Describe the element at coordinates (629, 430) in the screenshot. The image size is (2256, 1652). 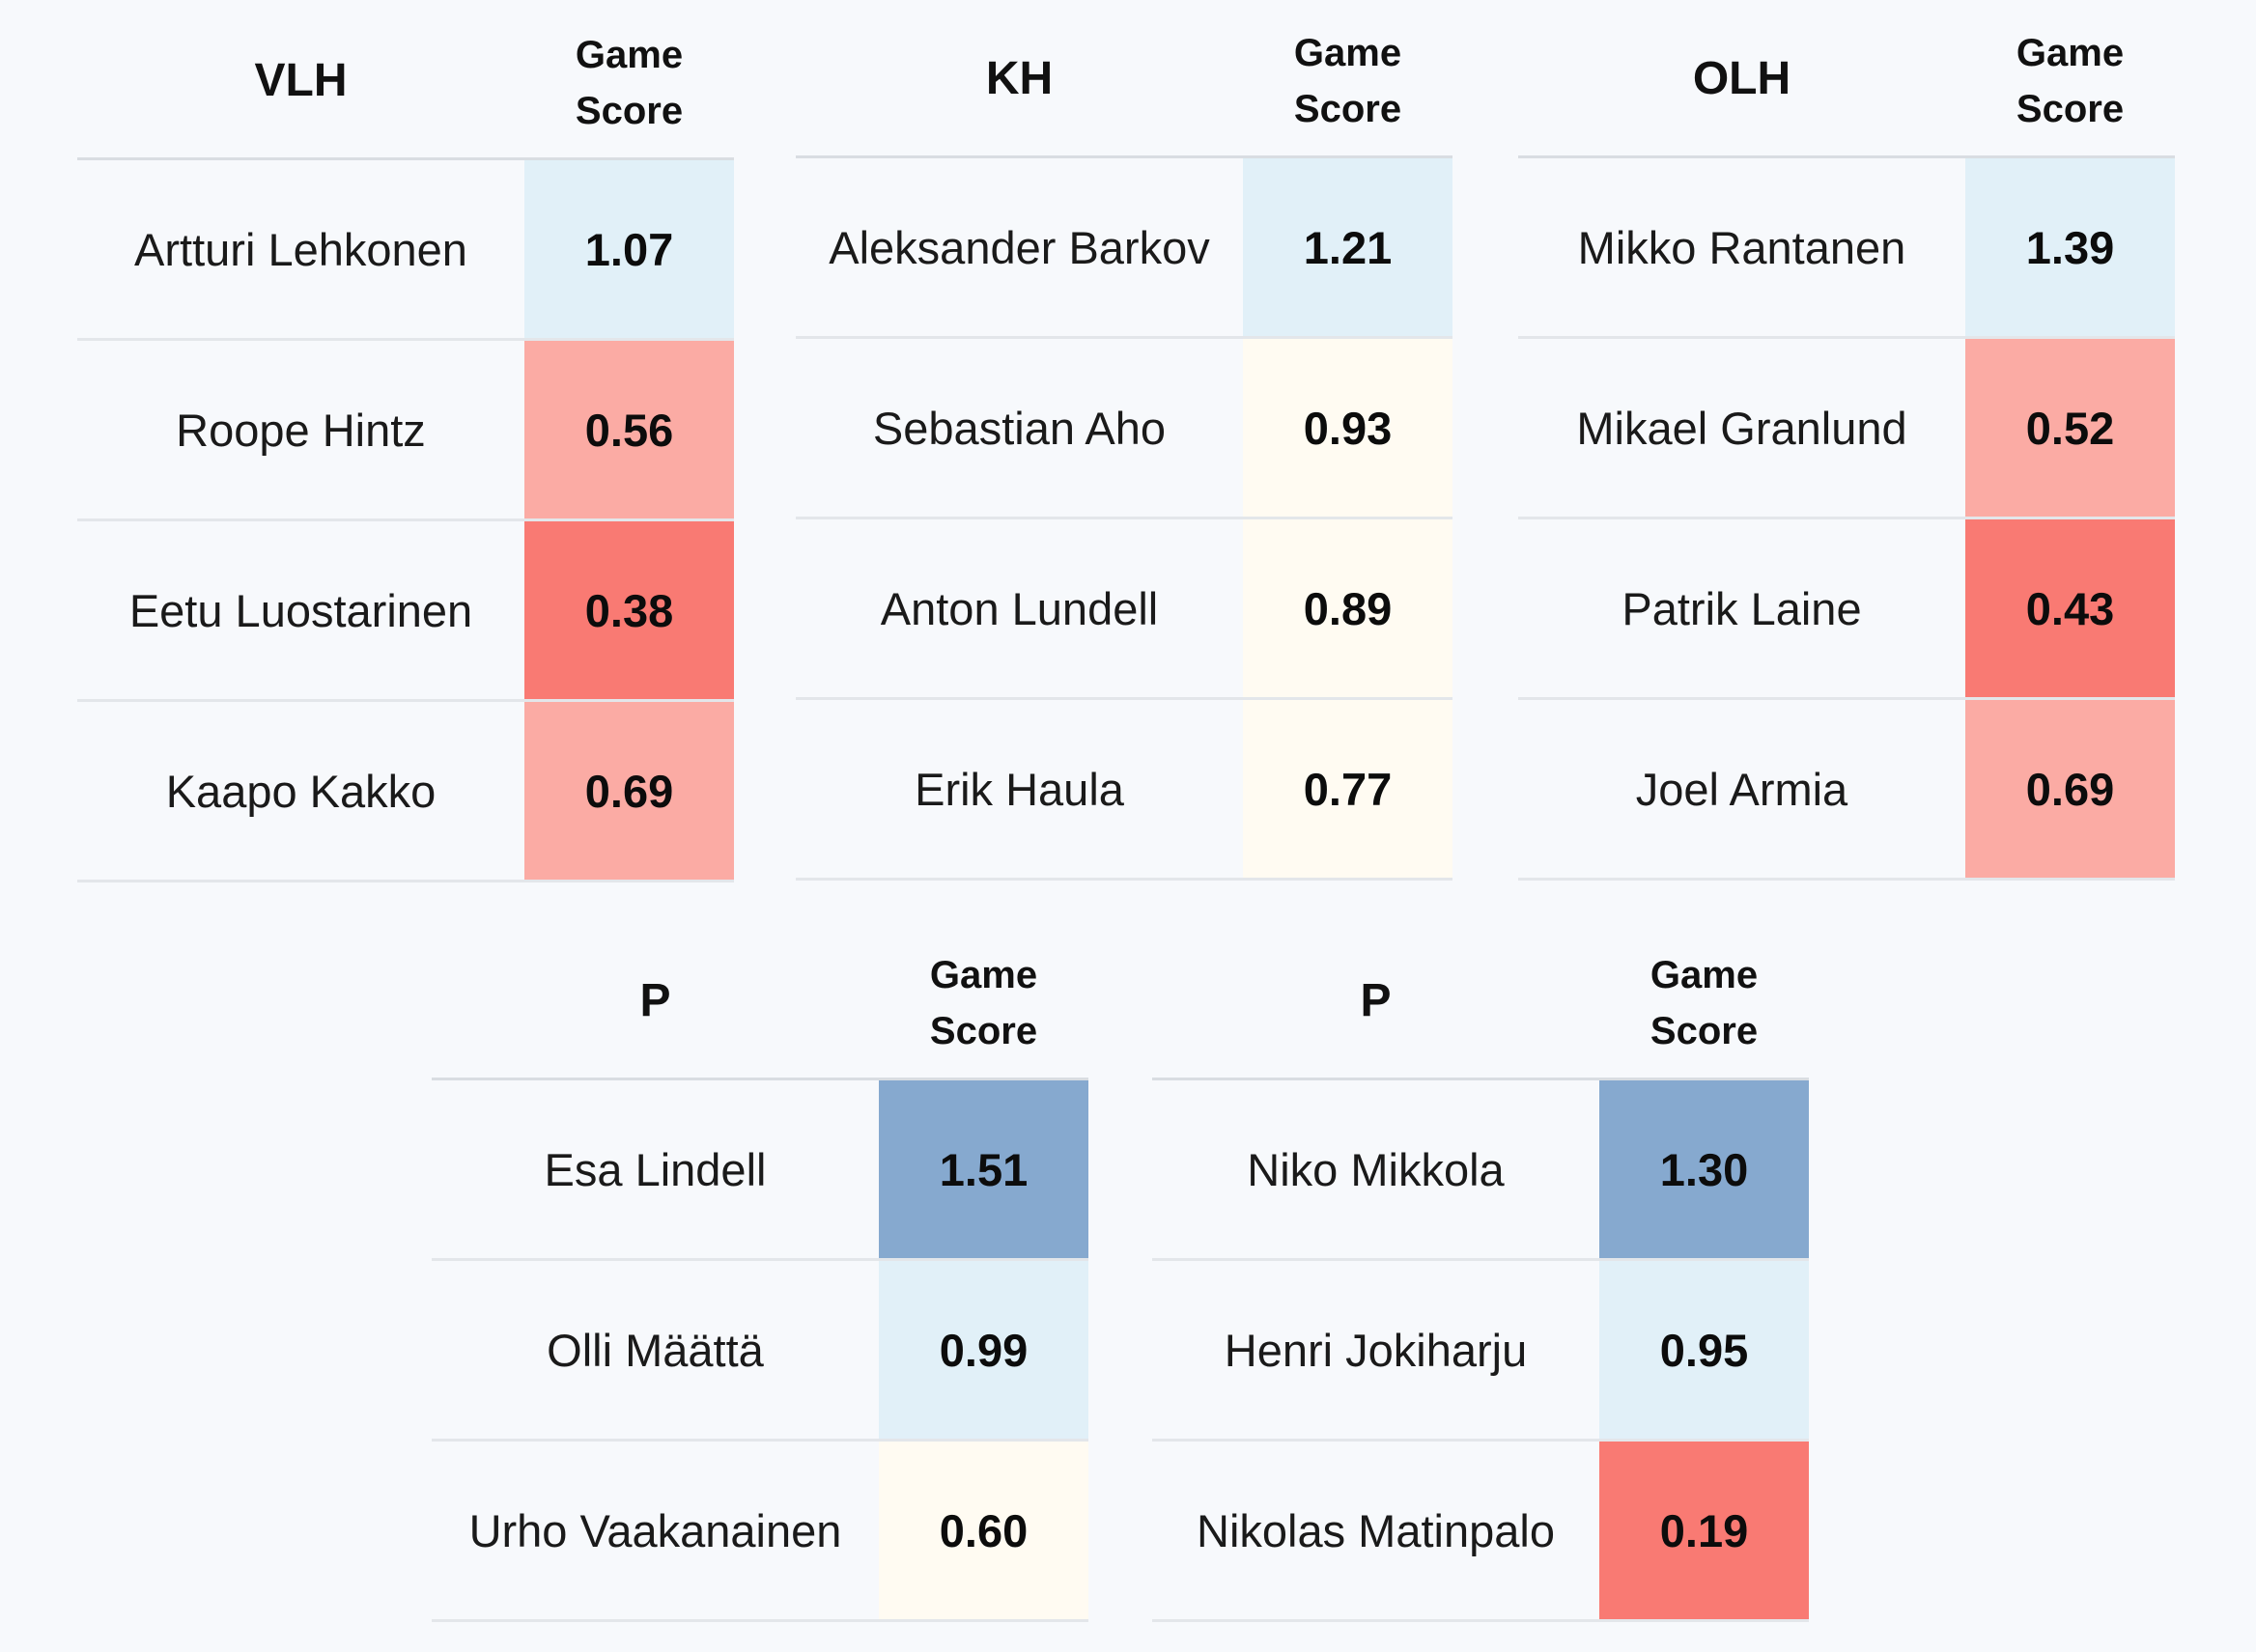
I see `game-score-value: 0.56` at that location.